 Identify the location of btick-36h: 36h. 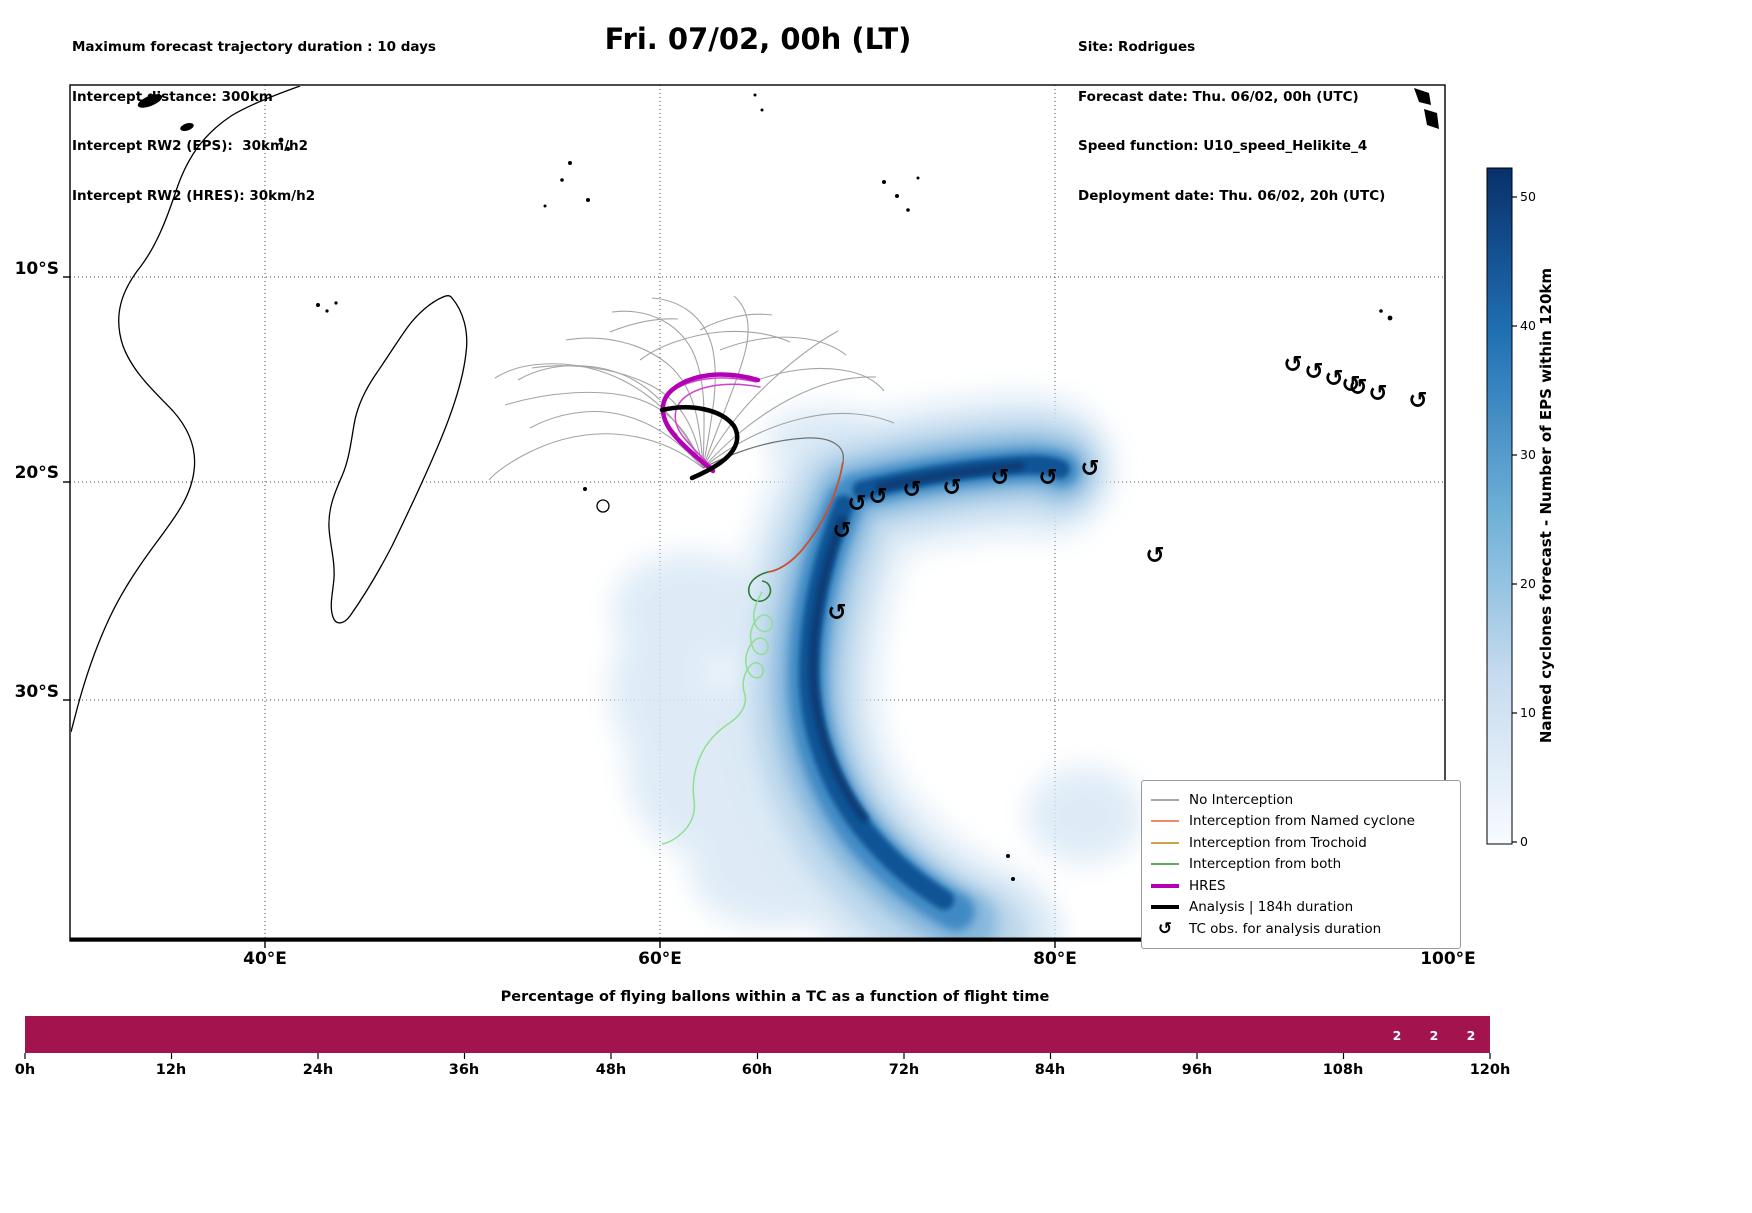
(464, 1070).